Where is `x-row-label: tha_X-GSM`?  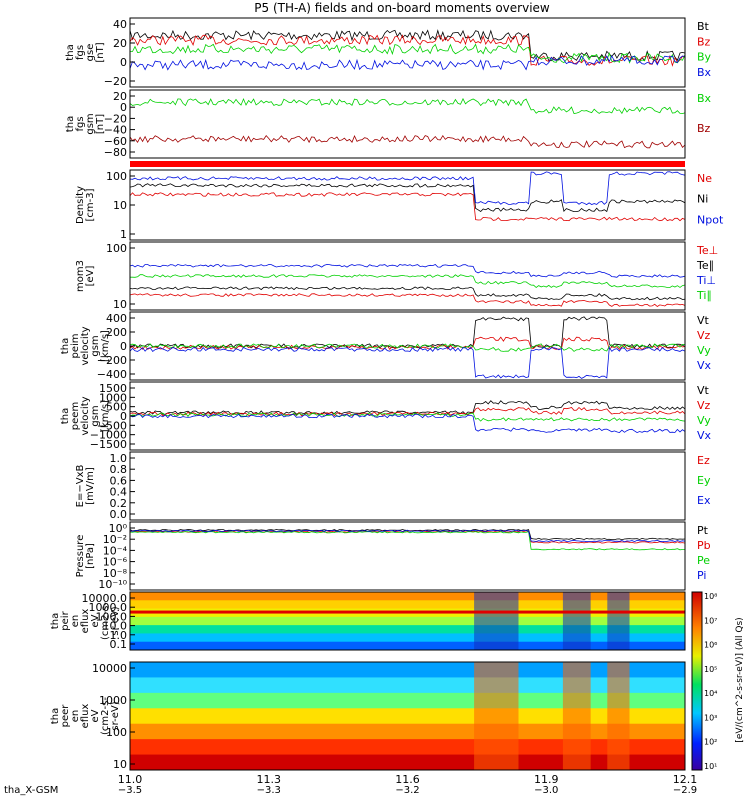 x-row-label: tha_X-GSM is located at coordinates (31, 790).